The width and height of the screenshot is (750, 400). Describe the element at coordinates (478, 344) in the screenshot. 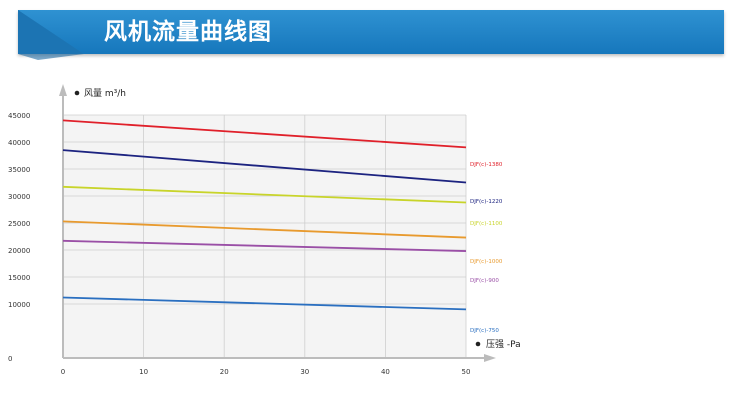

I see `x-axis-title-bullet` at that location.